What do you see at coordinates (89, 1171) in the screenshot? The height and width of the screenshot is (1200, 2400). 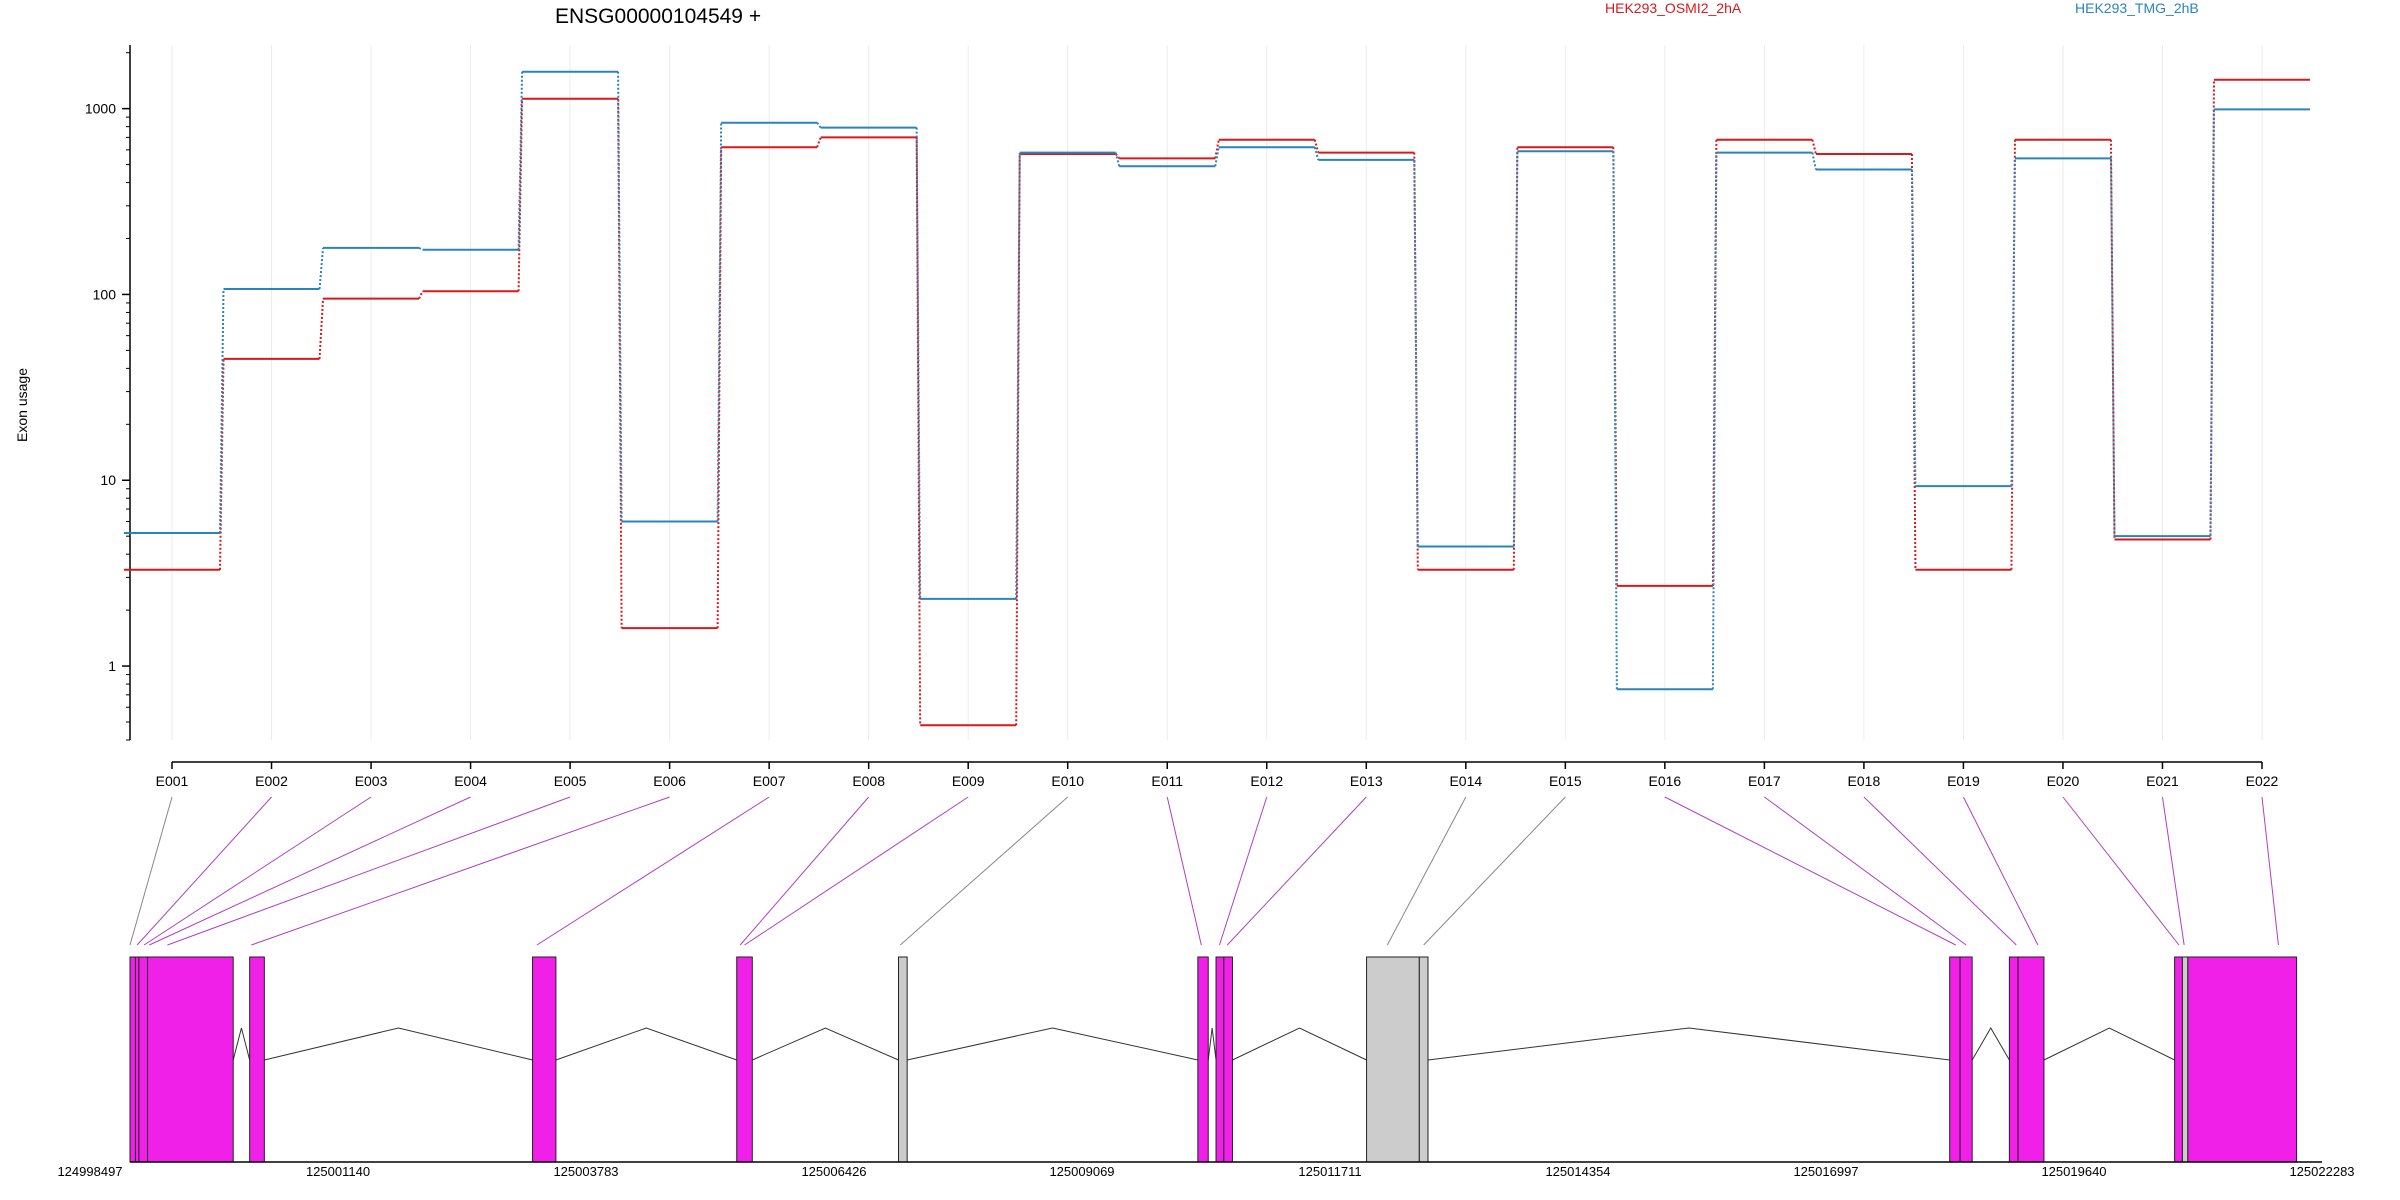 I see `coordinate-label: 124998497` at bounding box center [89, 1171].